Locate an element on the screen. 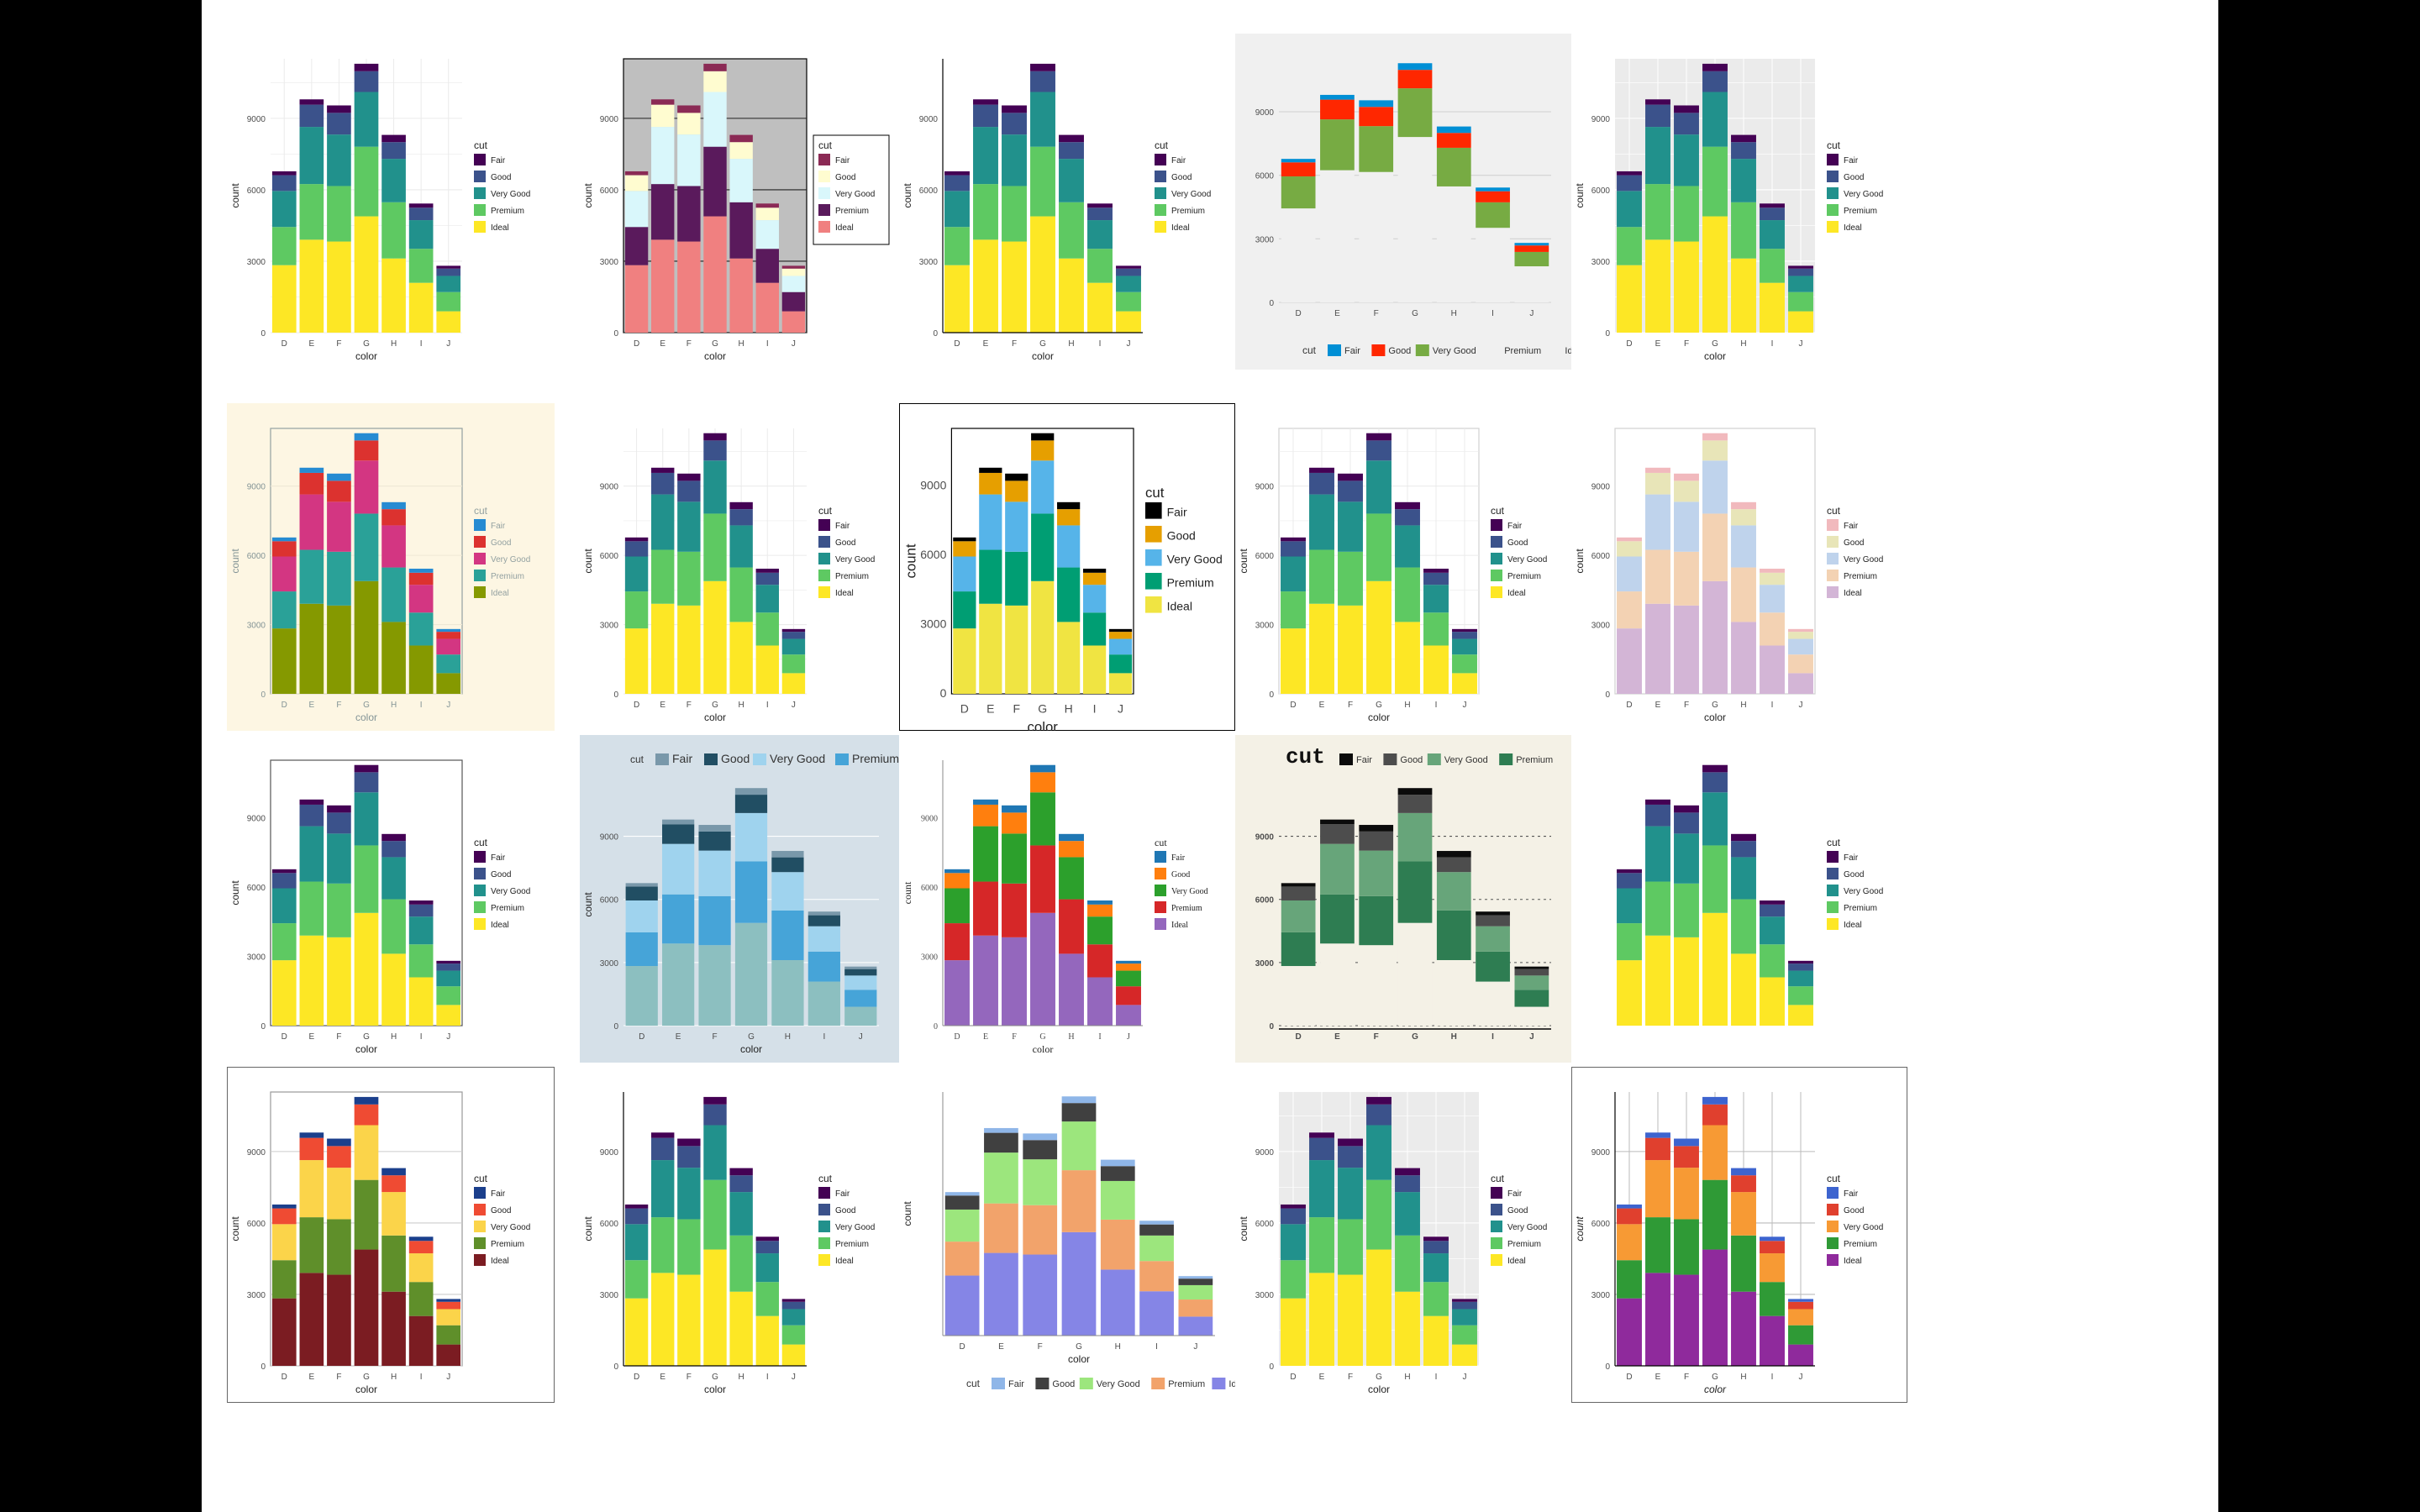  y-tick-label: 3000 is located at coordinates (1265, 1295).